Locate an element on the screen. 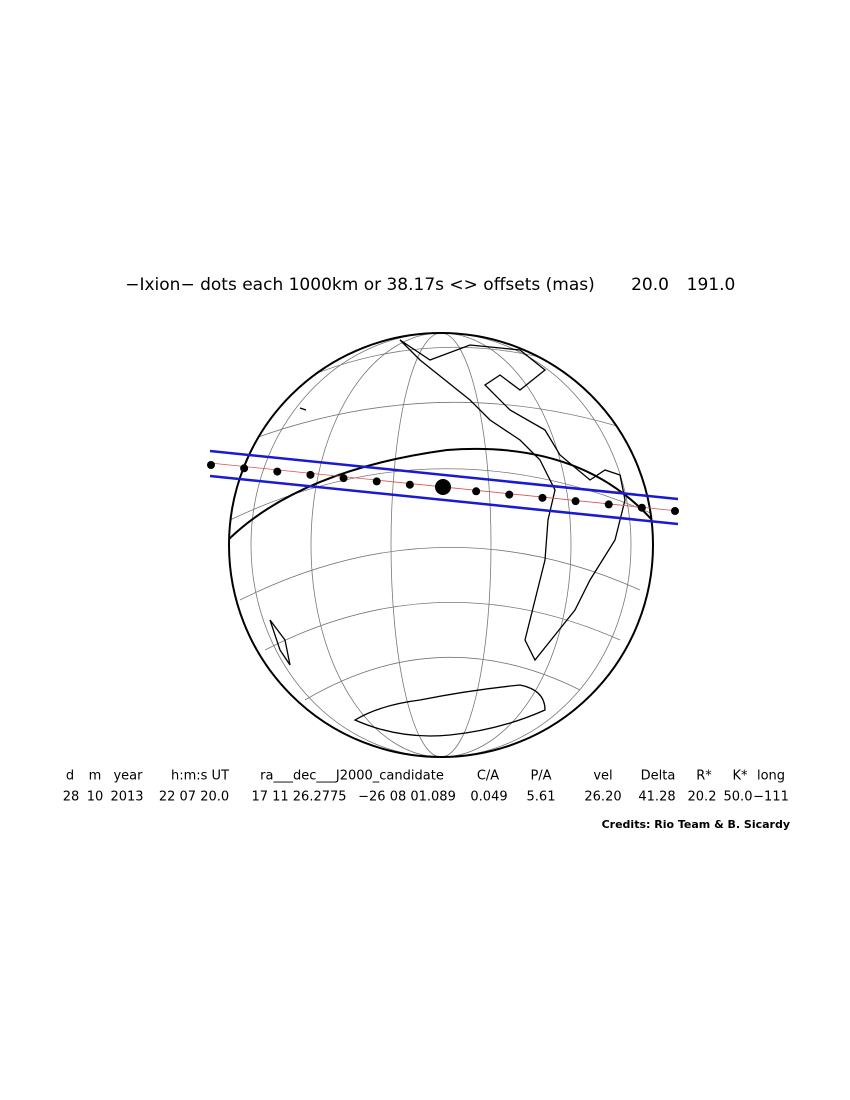  credits: Credits: Rio Team & B. Sicardy is located at coordinates (696, 824).